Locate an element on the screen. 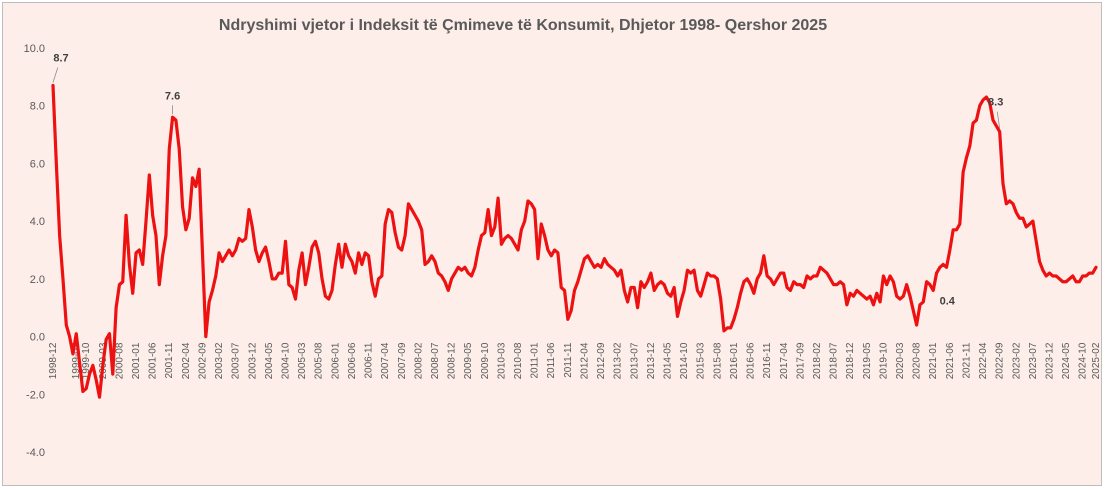  x-tick-label: 2005-08 is located at coordinates (319, 360).